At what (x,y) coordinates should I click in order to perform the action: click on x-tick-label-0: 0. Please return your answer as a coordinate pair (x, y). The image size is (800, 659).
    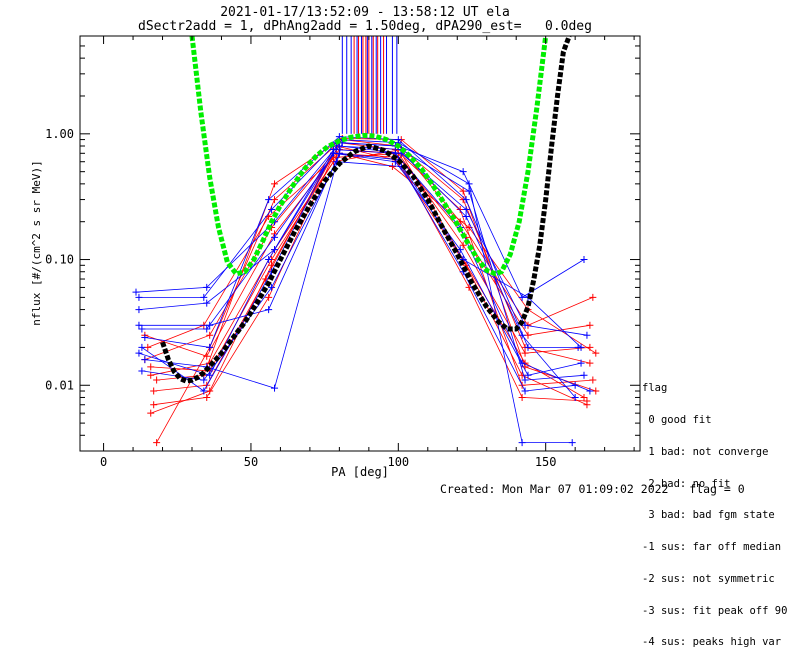
    Looking at the image, I should click on (103, 462).